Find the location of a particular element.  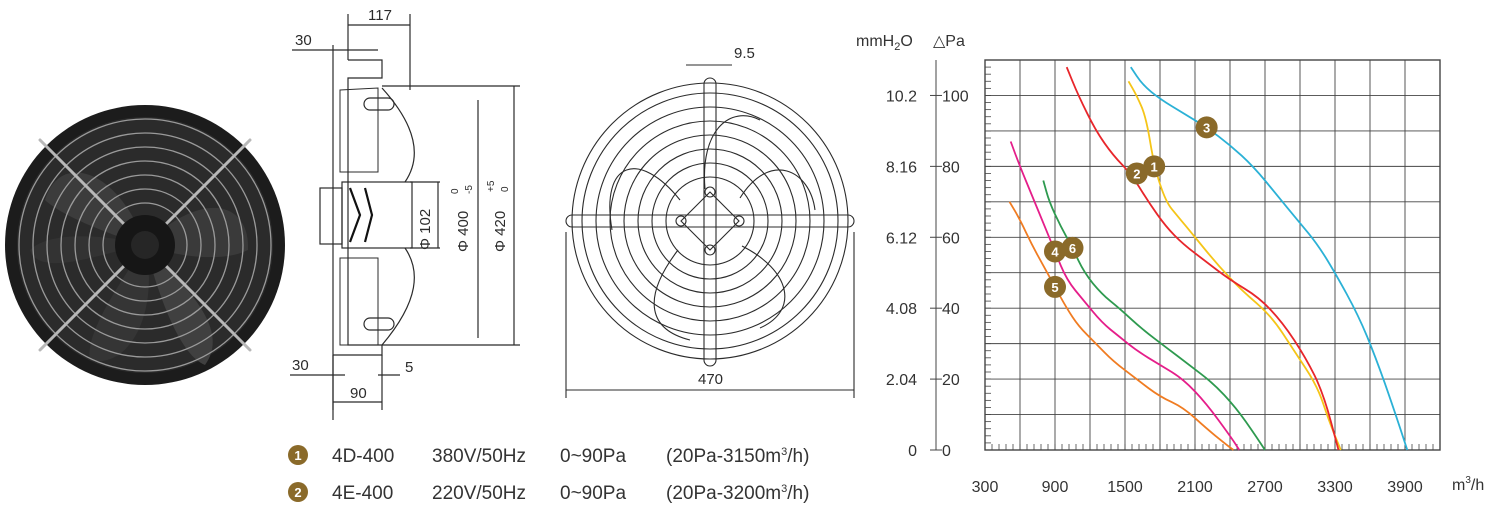

legend-supply-1: 380V/50Hz is located at coordinates (479, 456).